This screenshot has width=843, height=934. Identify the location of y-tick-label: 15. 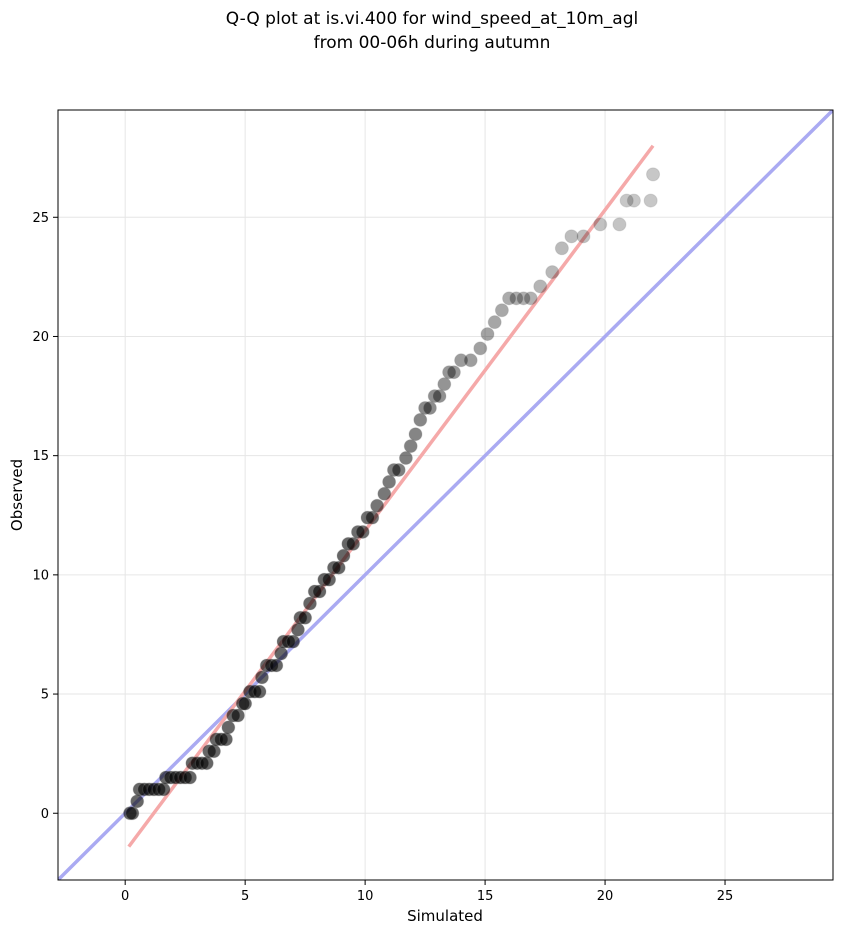
(40, 456).